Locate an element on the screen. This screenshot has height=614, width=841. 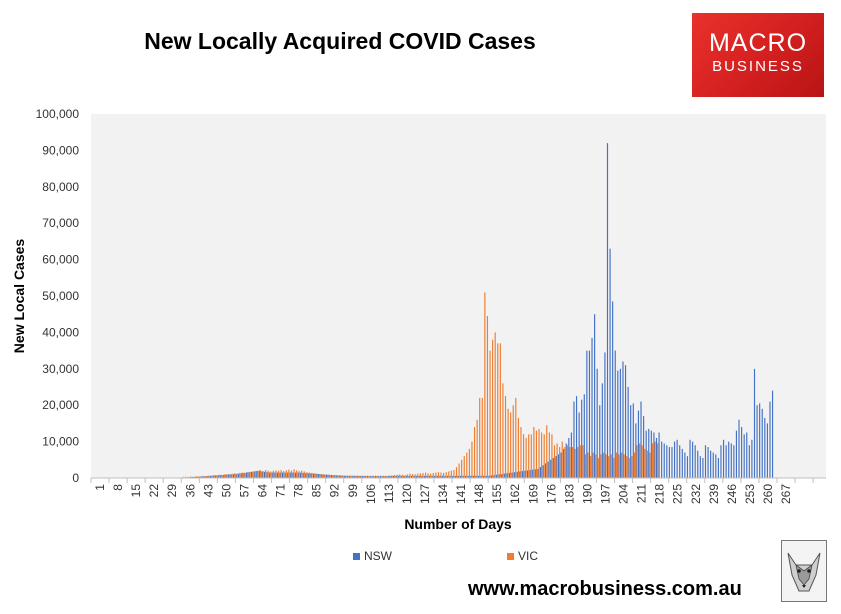
x-axis-label: Number of Days is located at coordinates (458, 524).